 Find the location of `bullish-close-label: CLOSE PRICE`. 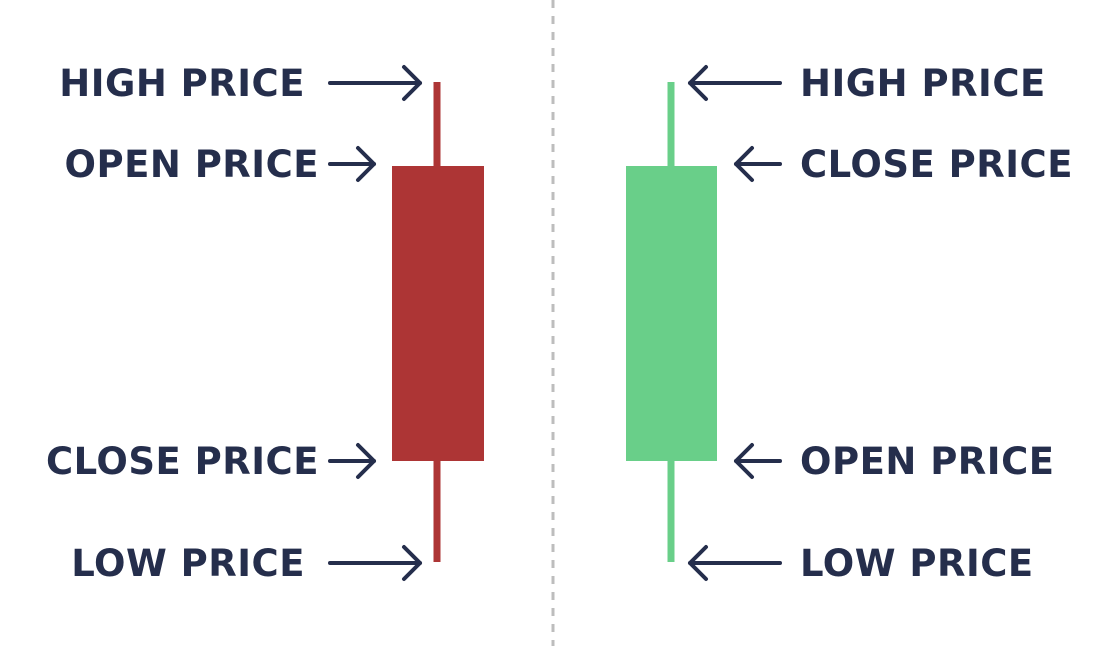

bullish-close-label: CLOSE PRICE is located at coordinates (936, 164).